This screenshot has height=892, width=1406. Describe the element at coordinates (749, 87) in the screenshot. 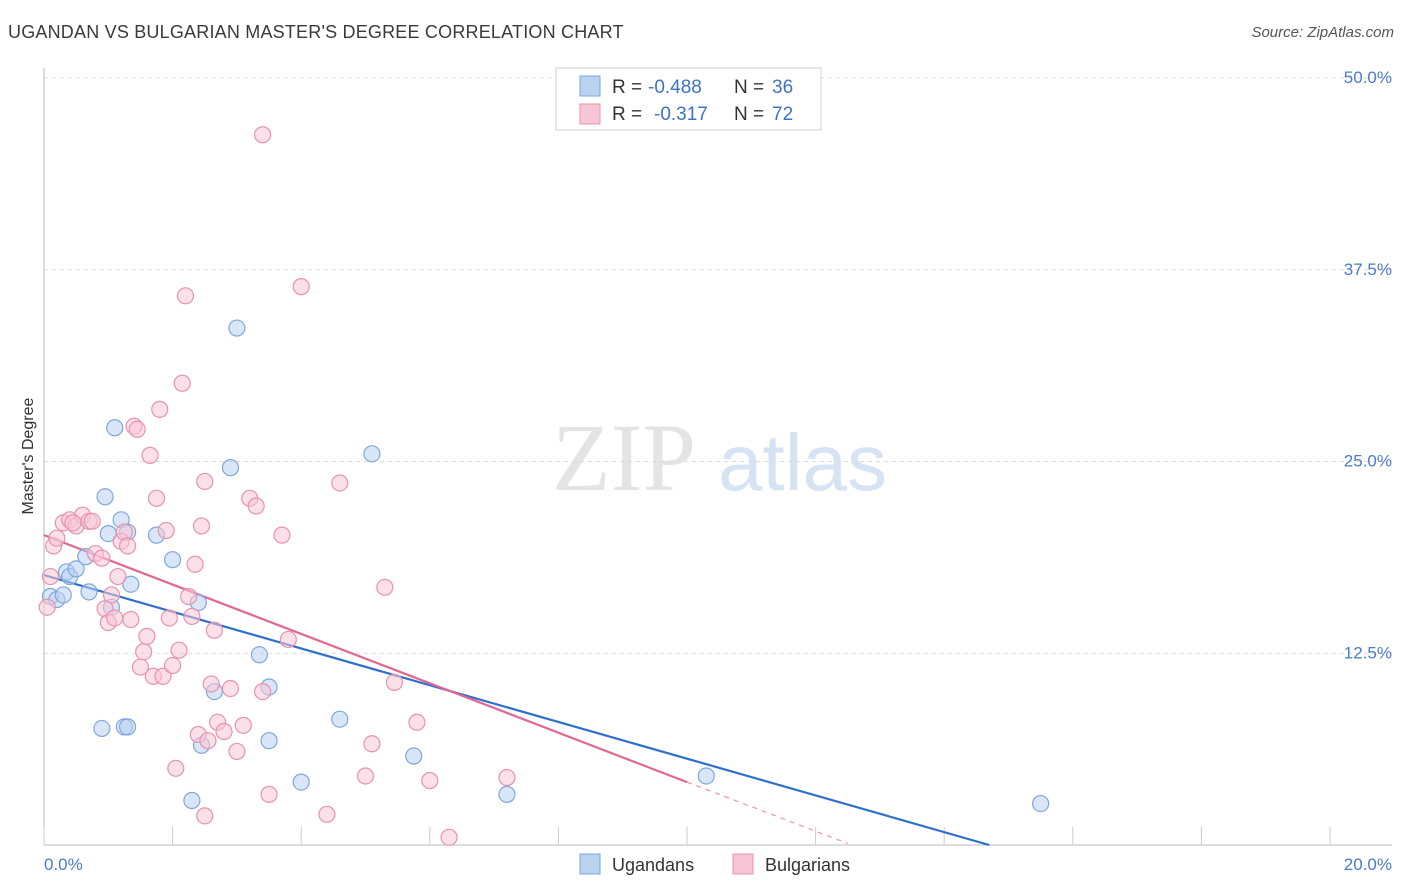

I see `legend-n-label-ugandans: N =` at that location.